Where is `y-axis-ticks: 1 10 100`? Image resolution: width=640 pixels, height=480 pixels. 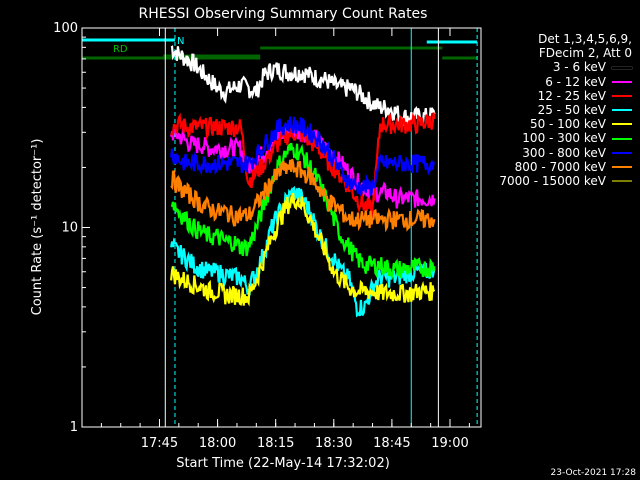
y-axis-ticks: 1 10 100 is located at coordinates (71, 228).